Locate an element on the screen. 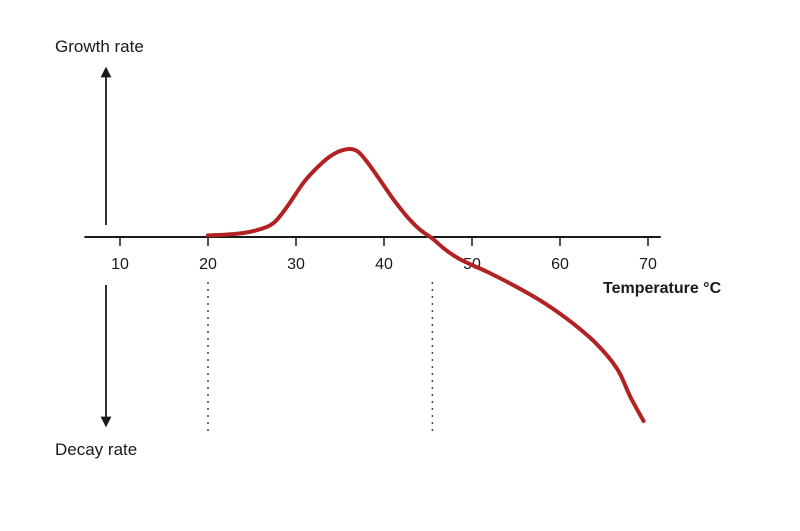  x-tick-label-70: 70 is located at coordinates (648, 264).